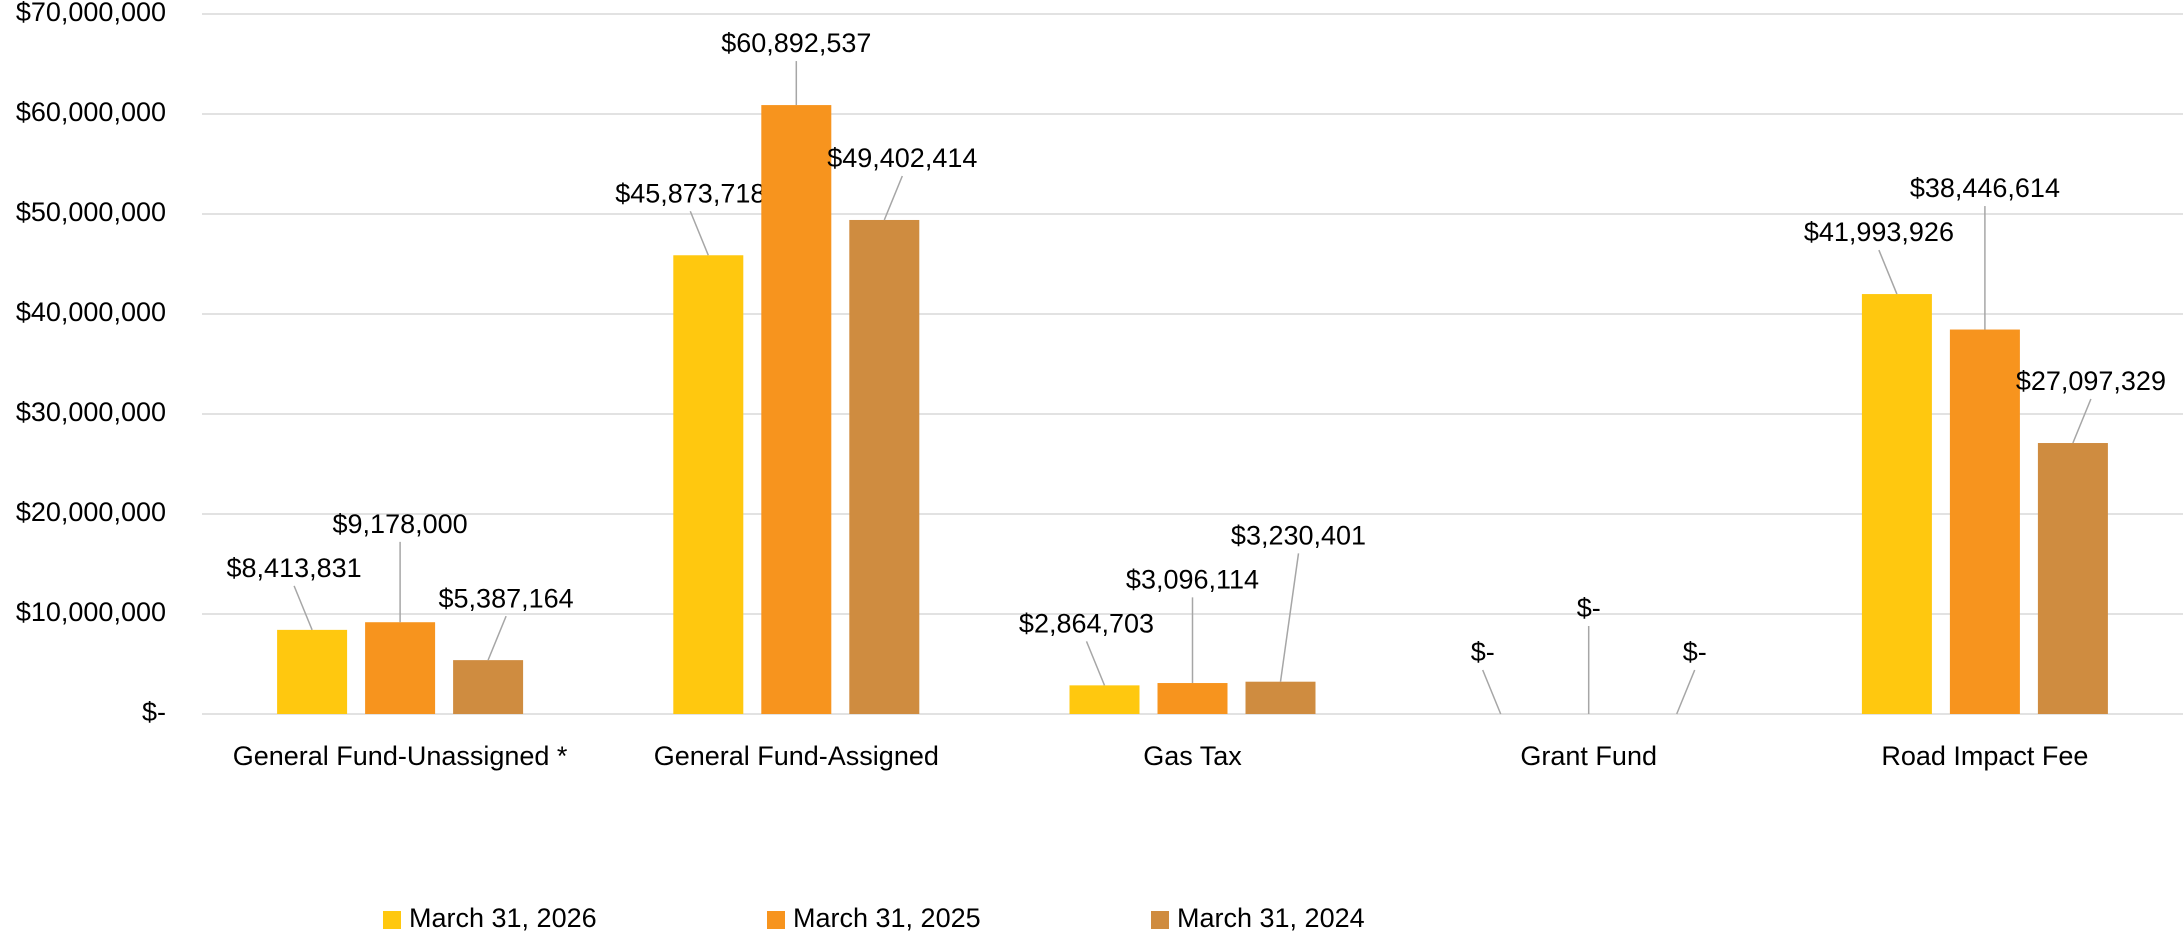 The height and width of the screenshot is (937, 2183). What do you see at coordinates (1298, 535) in the screenshot?
I see `data-label: $3,230,401` at bounding box center [1298, 535].